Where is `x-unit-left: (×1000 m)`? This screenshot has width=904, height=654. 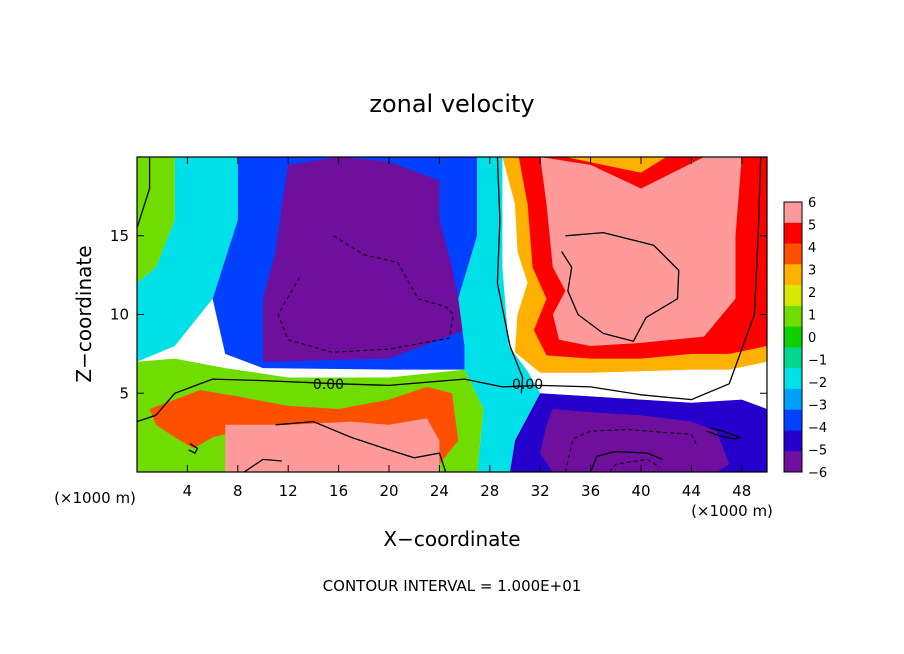
x-unit-left: (×1000 m) is located at coordinates (95, 498).